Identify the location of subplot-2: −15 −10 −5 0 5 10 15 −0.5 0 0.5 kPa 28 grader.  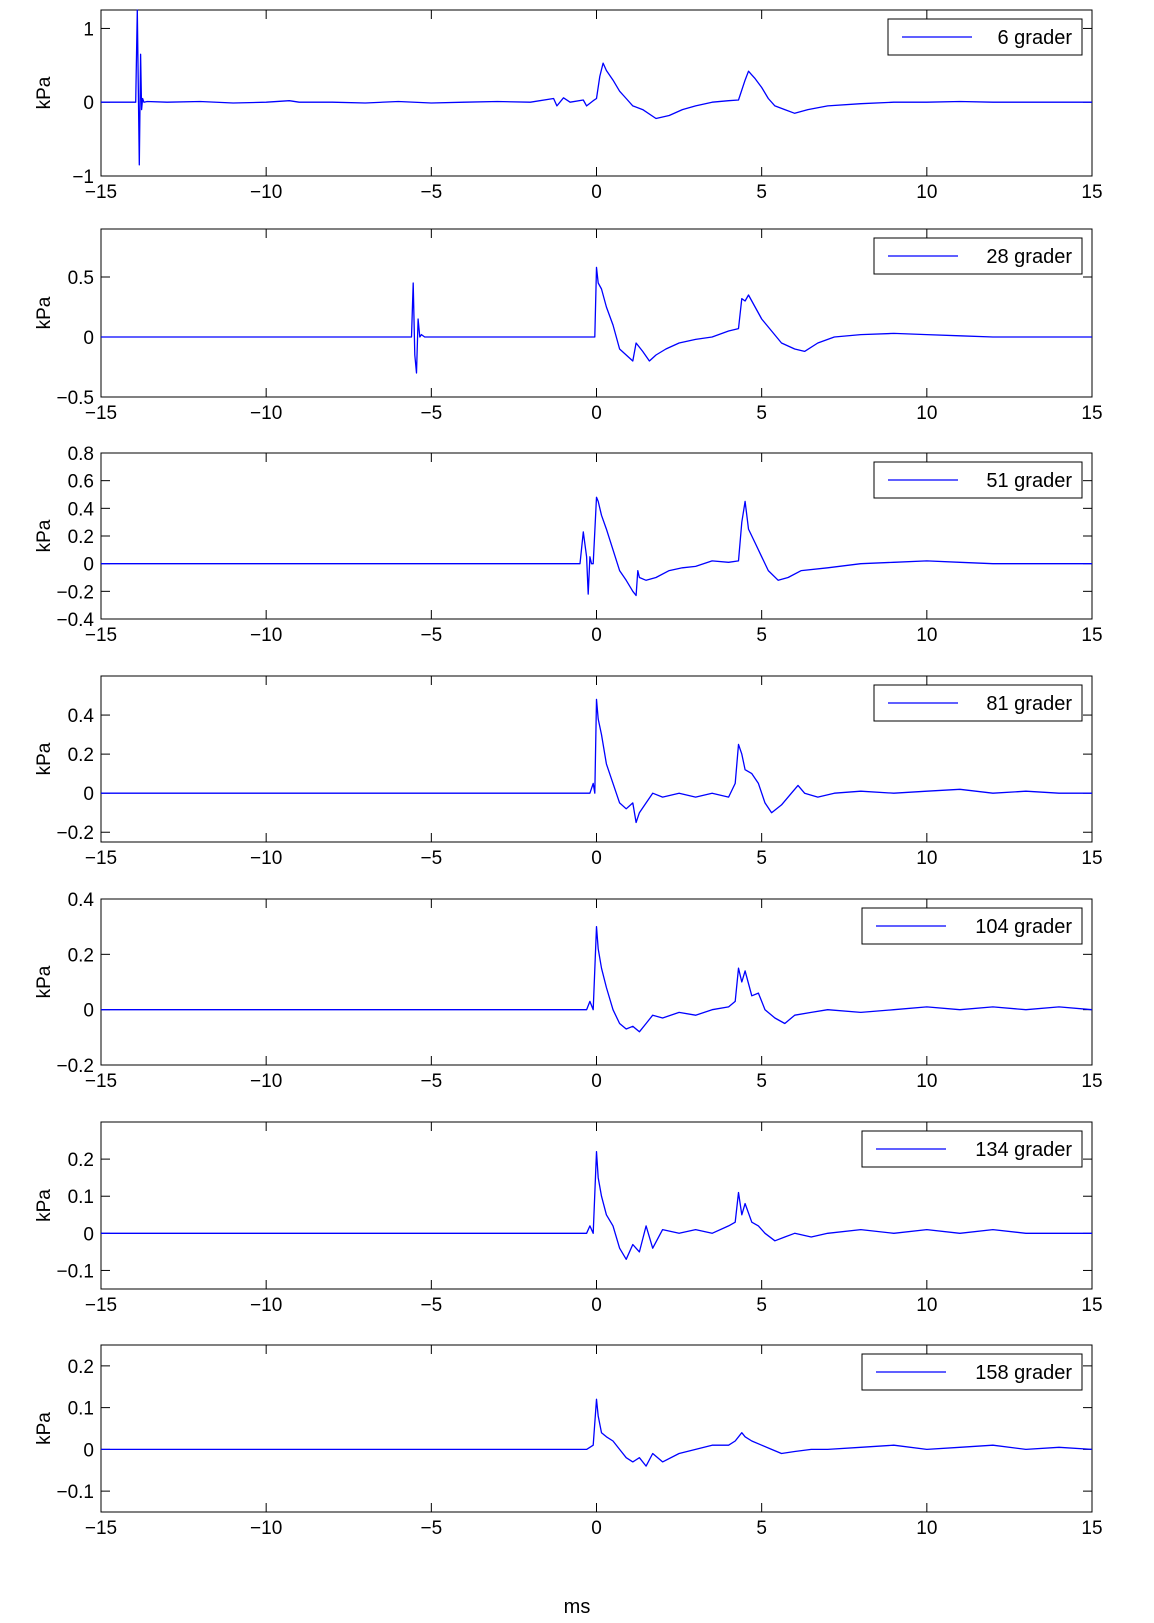
(568, 326).